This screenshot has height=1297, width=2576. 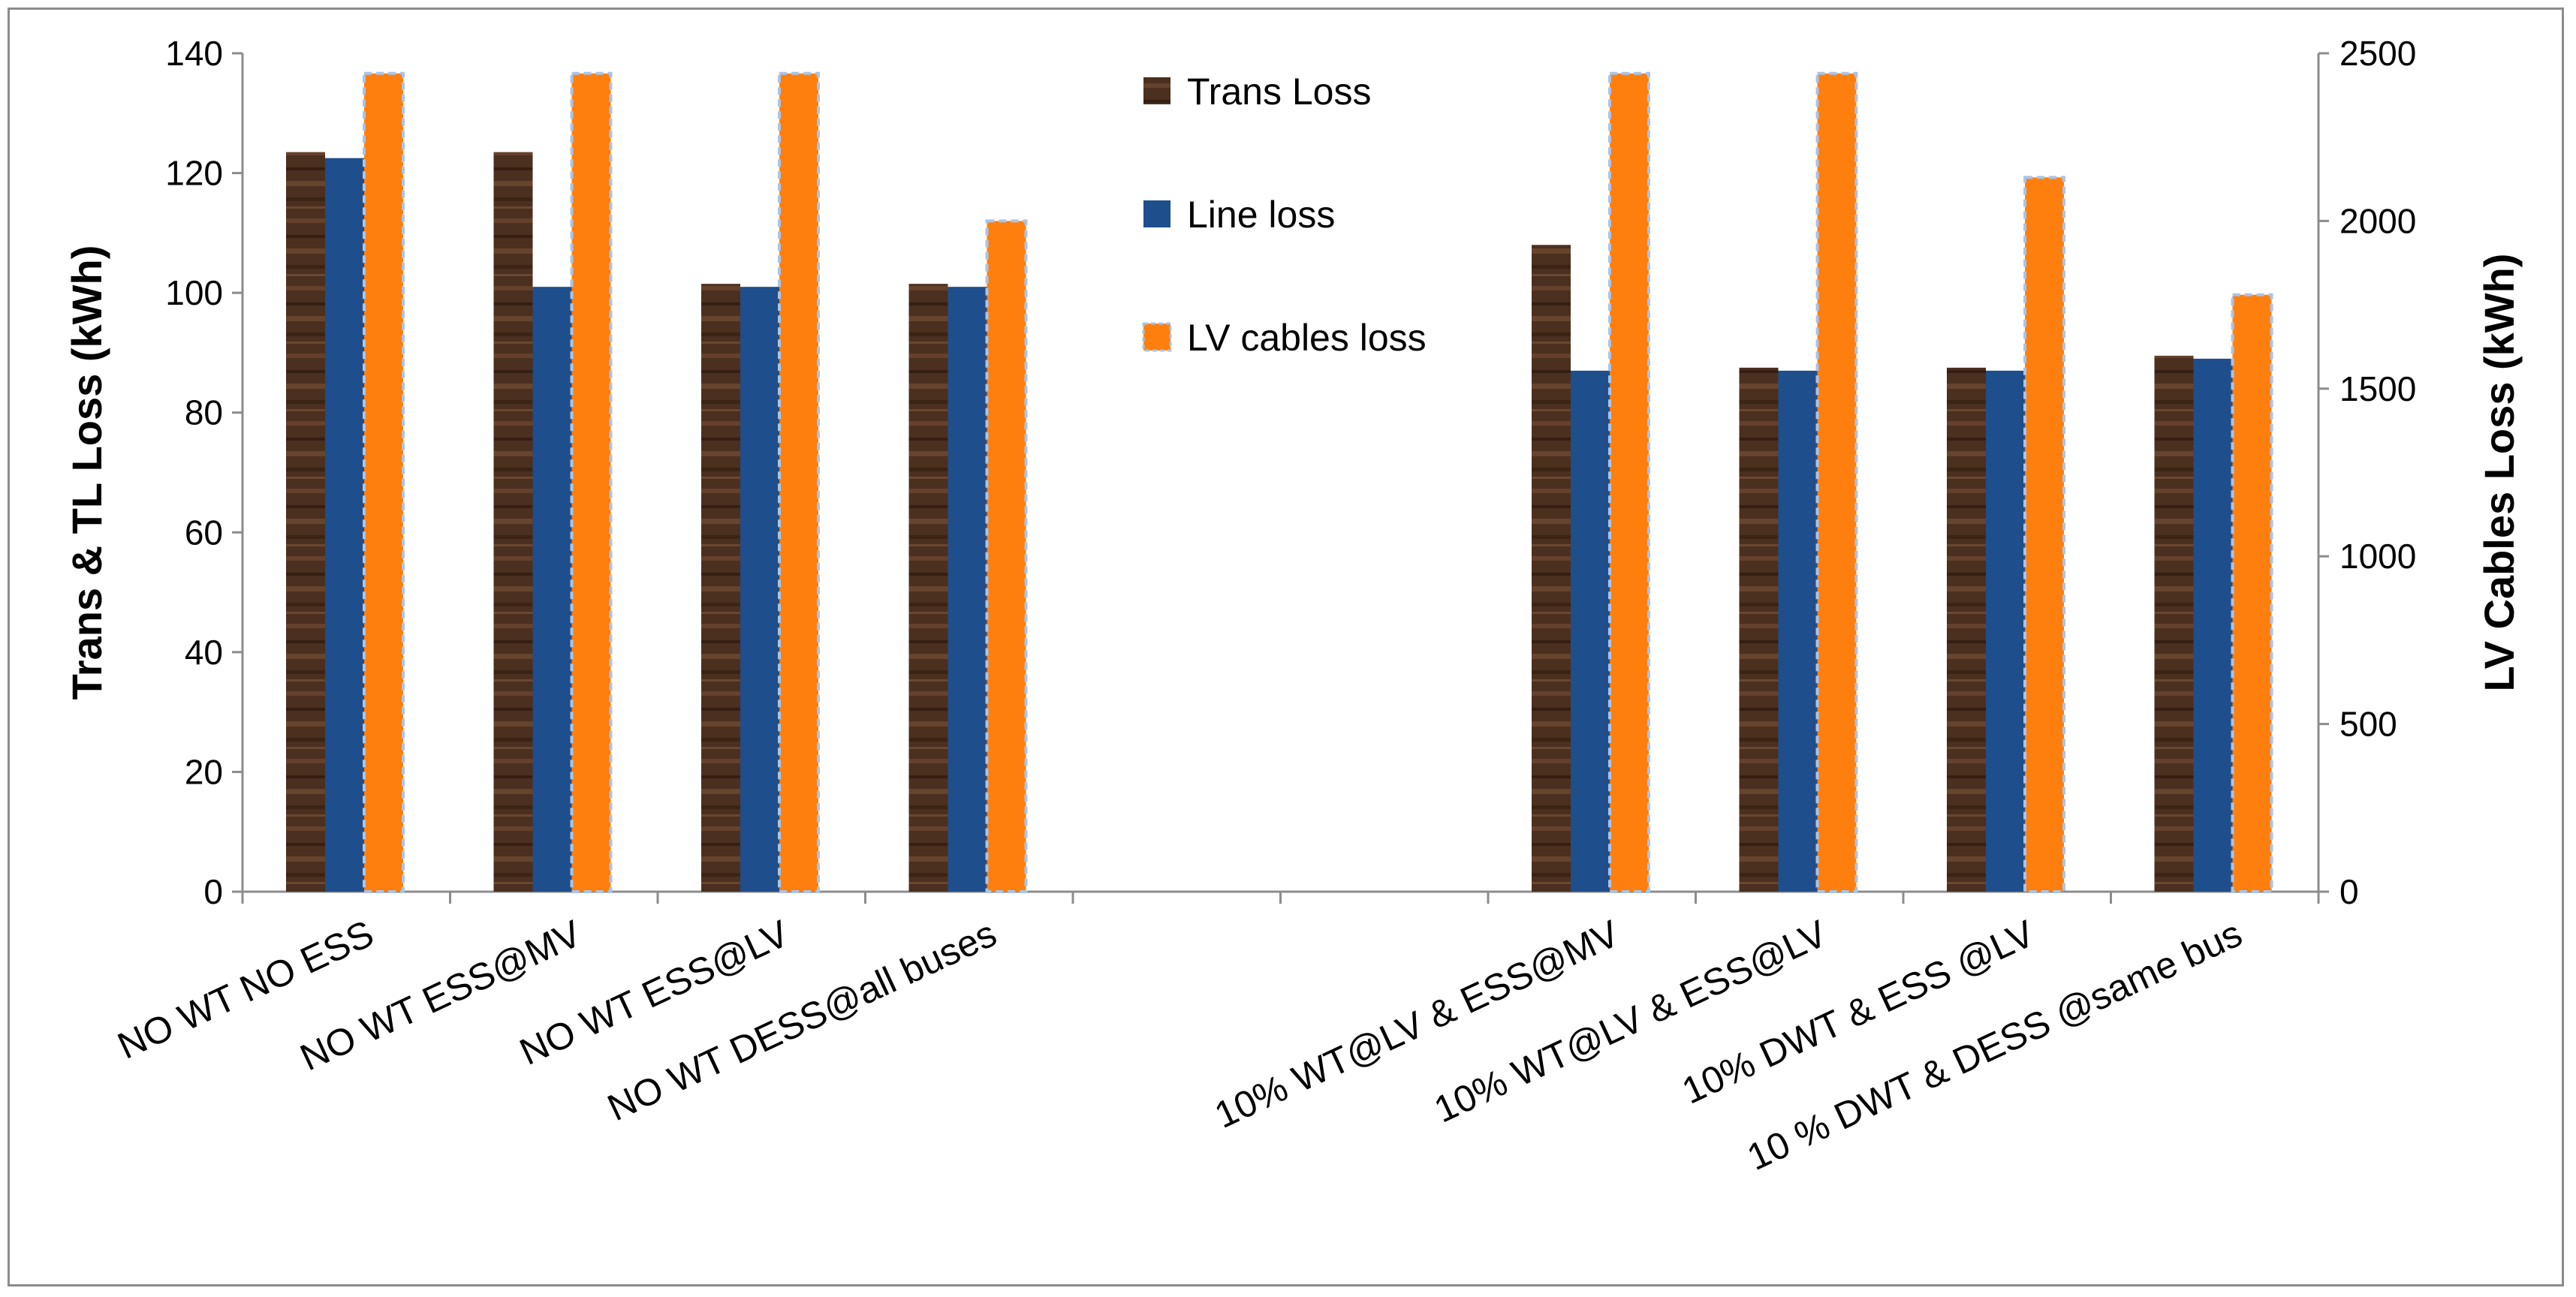 I want to click on x-category-label: 10% DWT & ESS @LV, so click(x=1858, y=1012).